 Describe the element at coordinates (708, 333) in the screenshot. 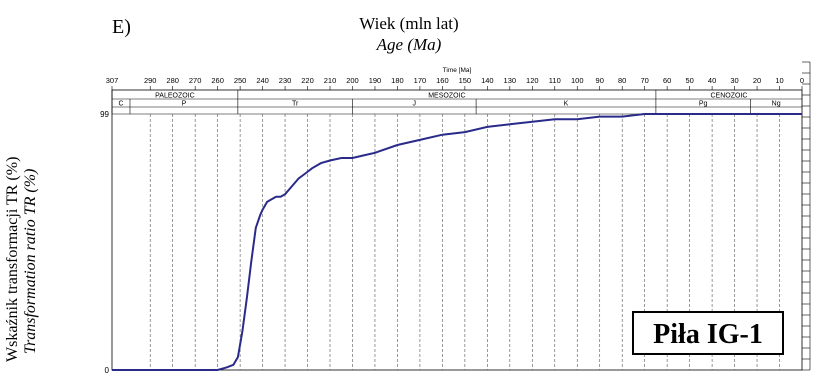

I see `well-name-box: Piła IG-1` at that location.